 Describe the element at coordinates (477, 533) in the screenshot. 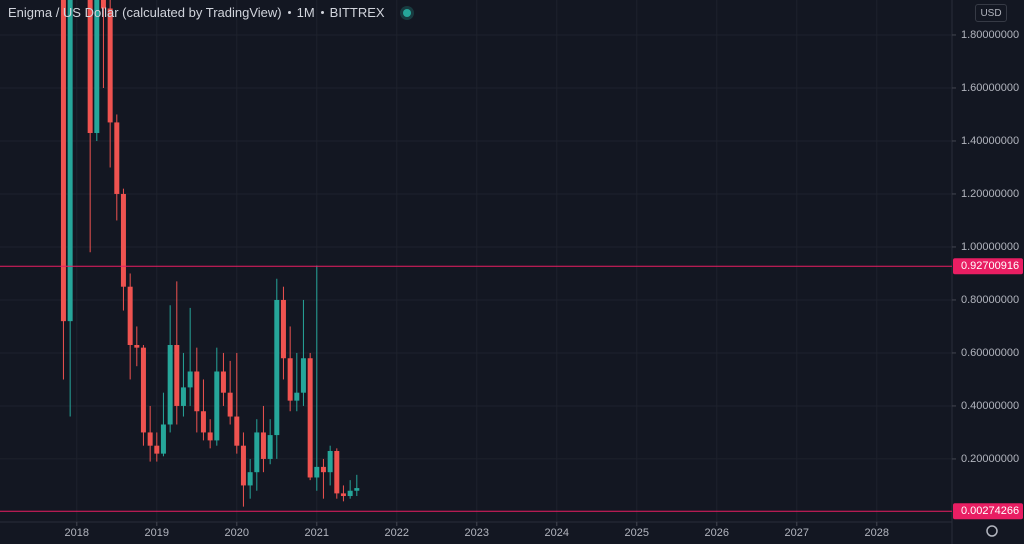

I see `x-tick-label: 2023` at that location.